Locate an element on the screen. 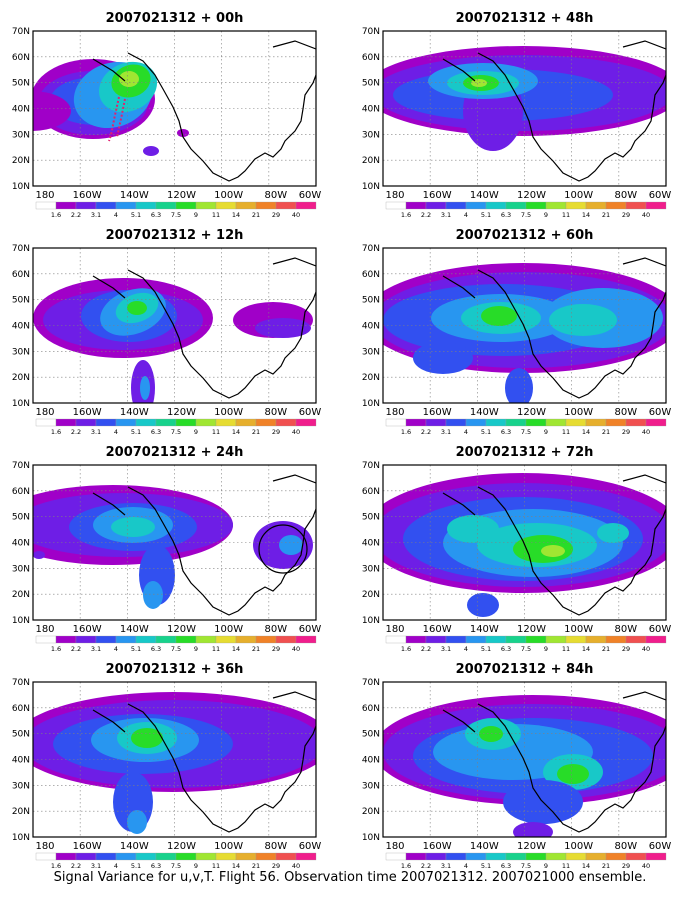 The width and height of the screenshot is (700, 900). lat-label: 70N is located at coordinates (371, 32).